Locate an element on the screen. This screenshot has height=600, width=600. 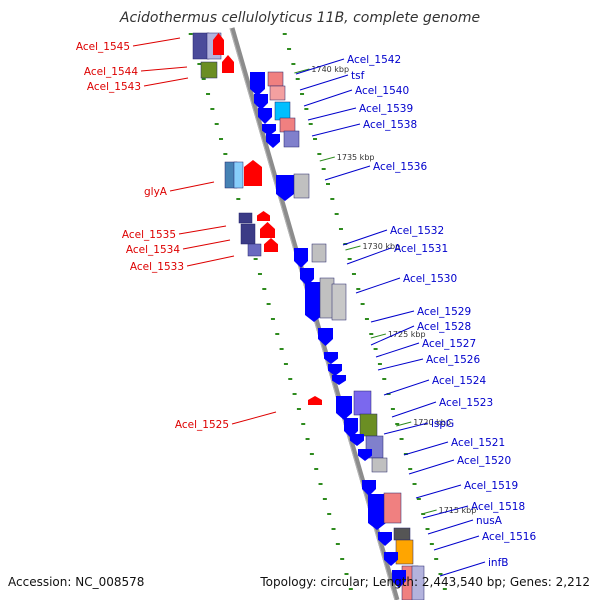
gene-label-forward: Acel_1529 is located at coordinates (444, 312).